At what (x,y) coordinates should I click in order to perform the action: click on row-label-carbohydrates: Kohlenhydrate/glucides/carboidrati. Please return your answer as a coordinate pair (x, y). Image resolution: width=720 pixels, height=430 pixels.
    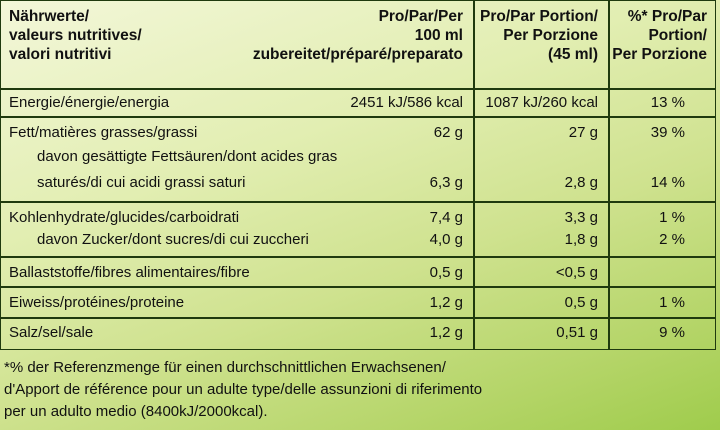
    Looking at the image, I should click on (124, 217).